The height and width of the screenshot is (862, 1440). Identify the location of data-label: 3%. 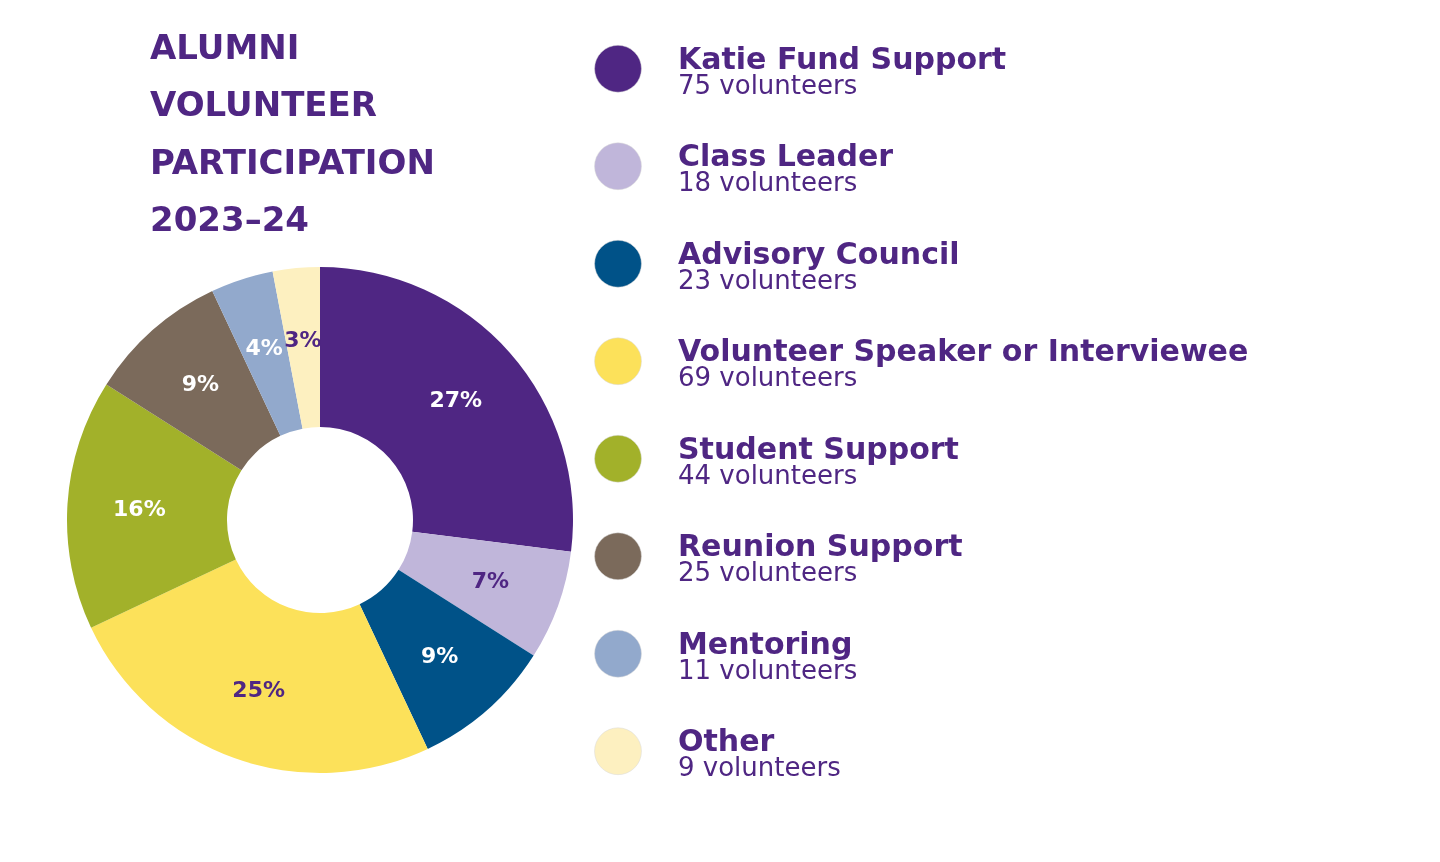
(303, 339).